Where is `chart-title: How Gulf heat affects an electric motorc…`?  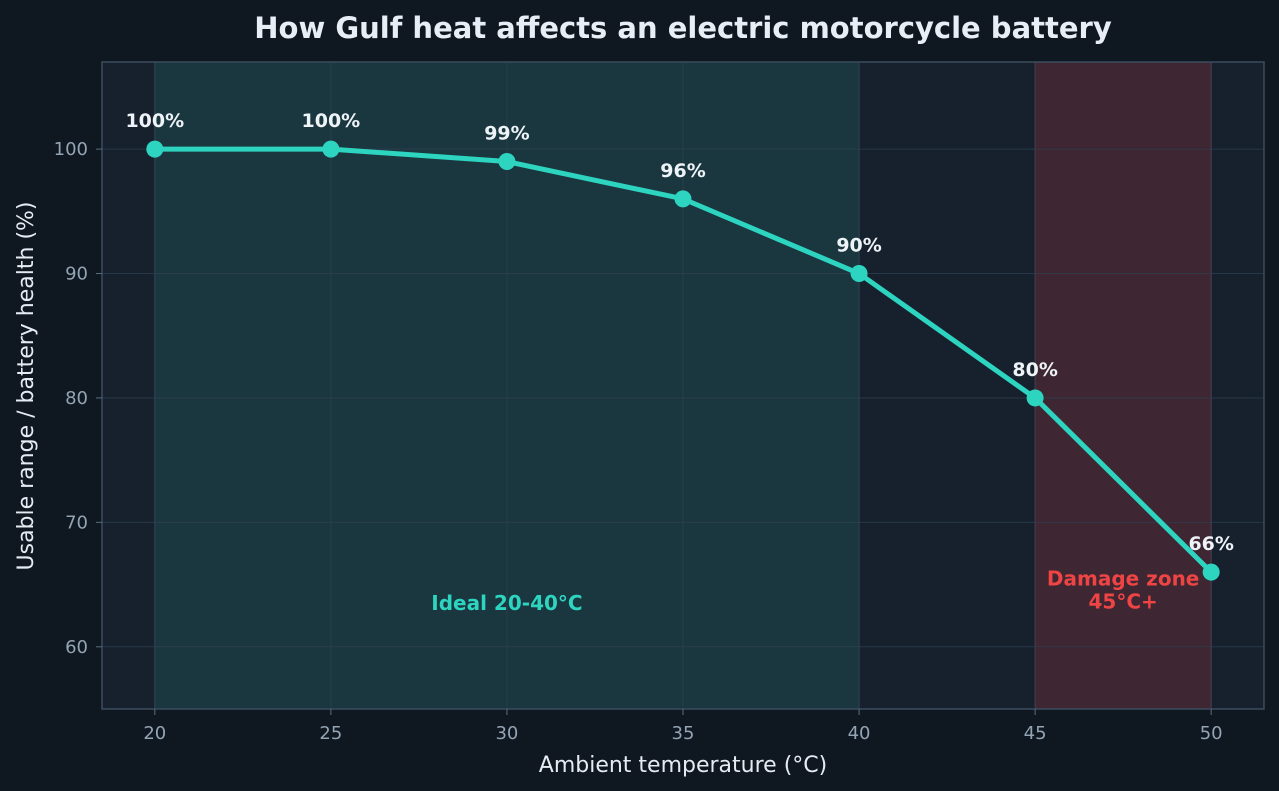 chart-title: How Gulf heat affects an electric motorc… is located at coordinates (683, 28).